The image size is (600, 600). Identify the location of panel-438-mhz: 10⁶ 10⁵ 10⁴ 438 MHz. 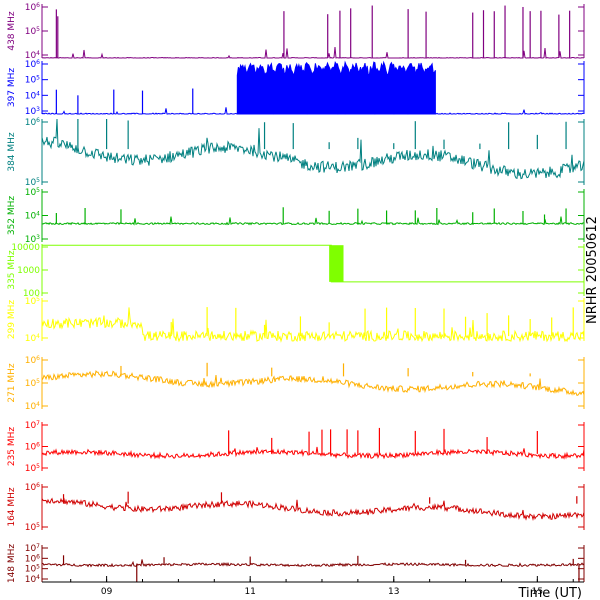
(296, 32).